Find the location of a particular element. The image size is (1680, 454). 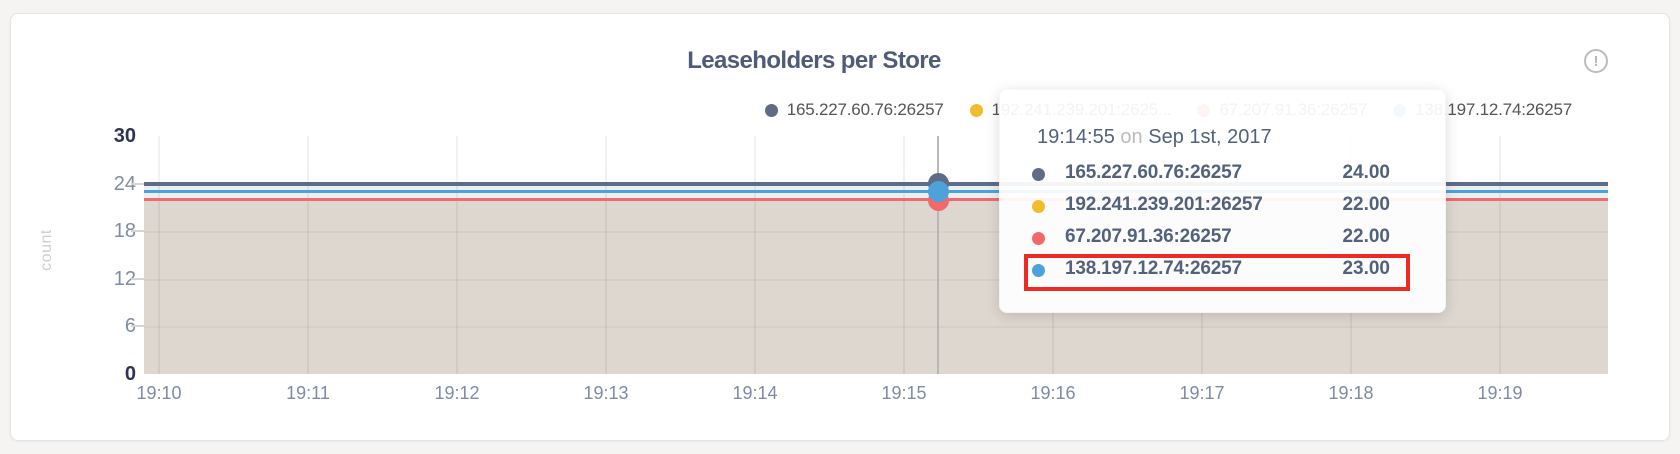

hover-point-blue is located at coordinates (938, 191).